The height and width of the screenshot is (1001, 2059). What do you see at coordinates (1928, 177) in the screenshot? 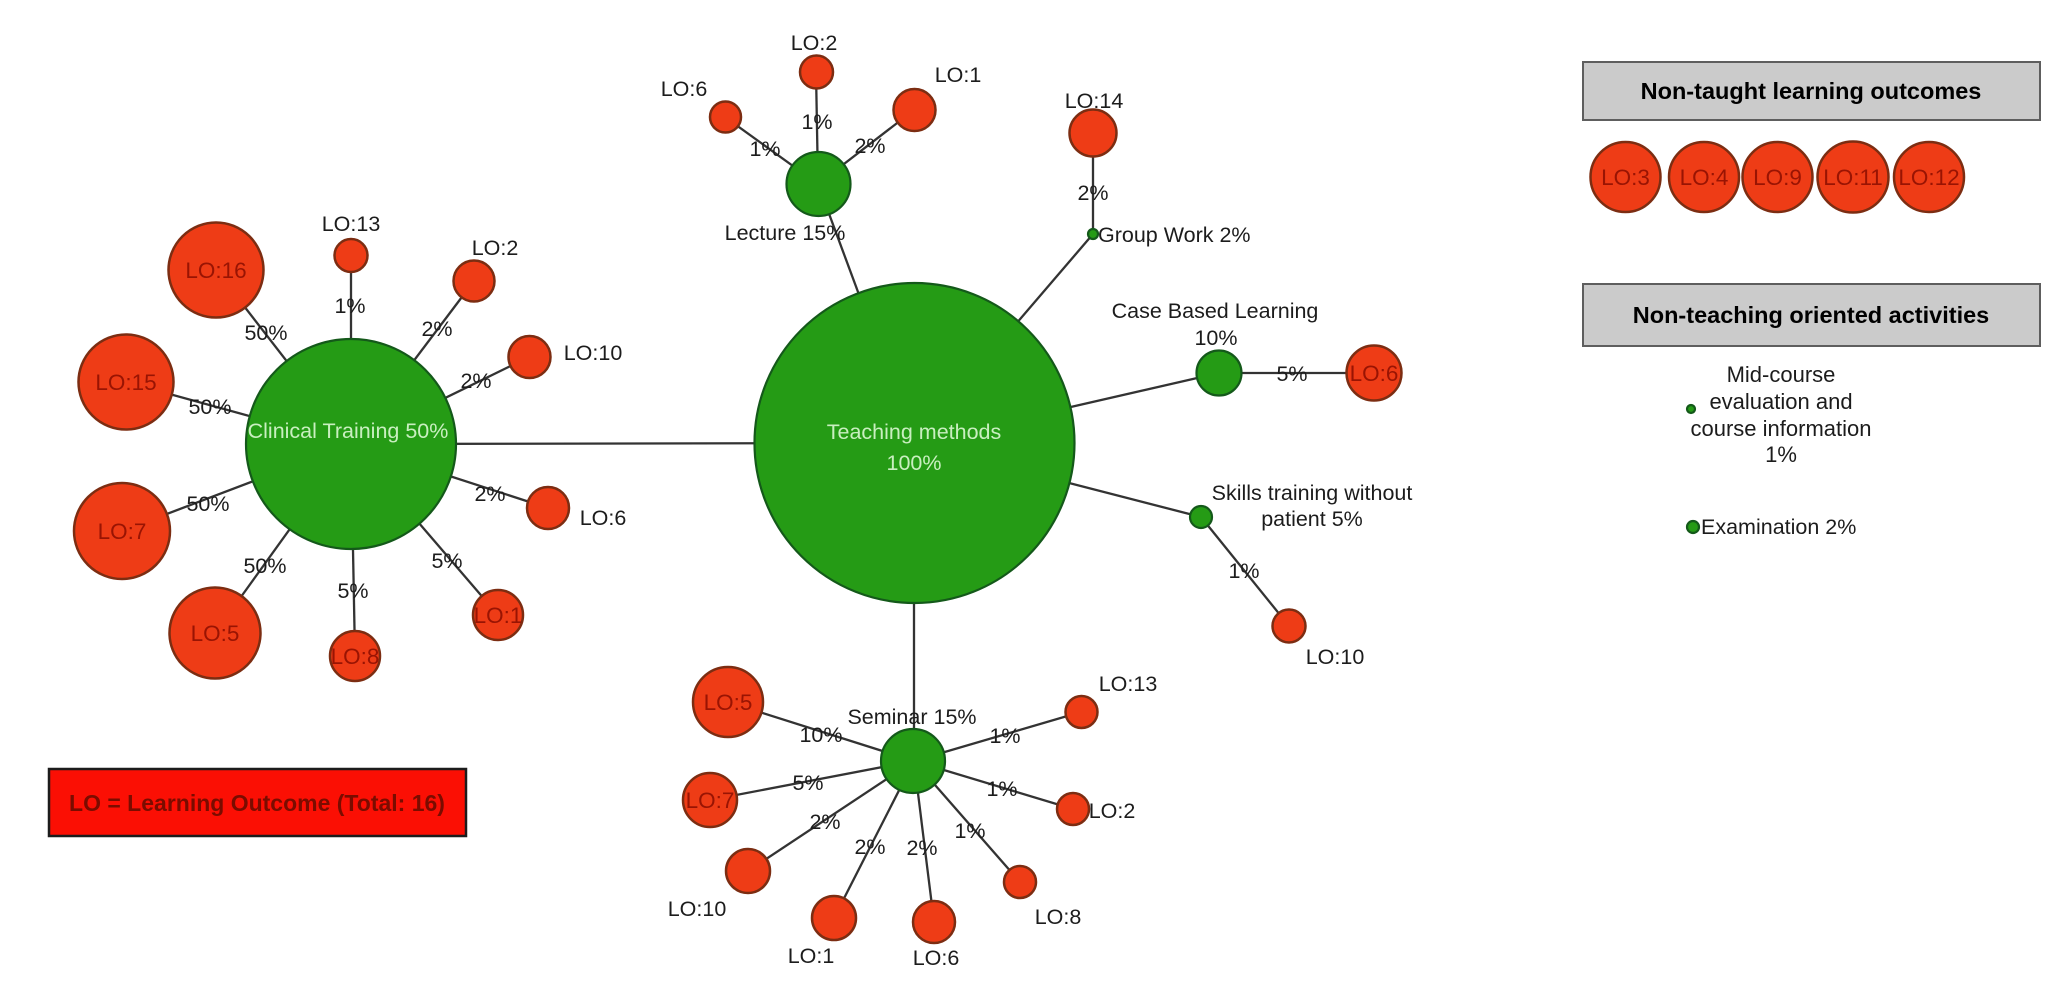
I see `svg-text: LO:12` at bounding box center [1928, 177].